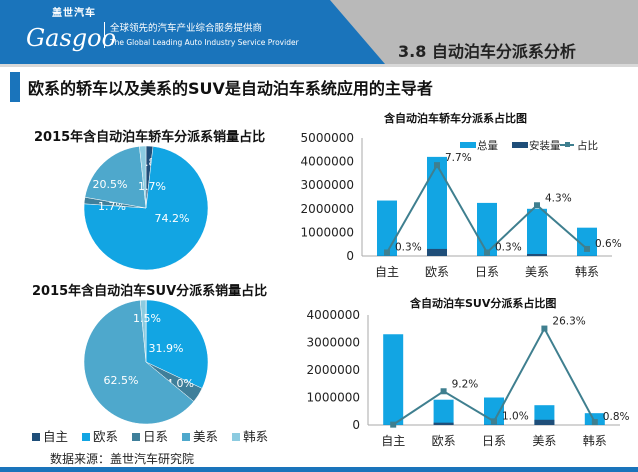  What do you see at coordinates (515, 416) in the screenshot?
I see `ratio-label: 1.0%` at bounding box center [515, 416].